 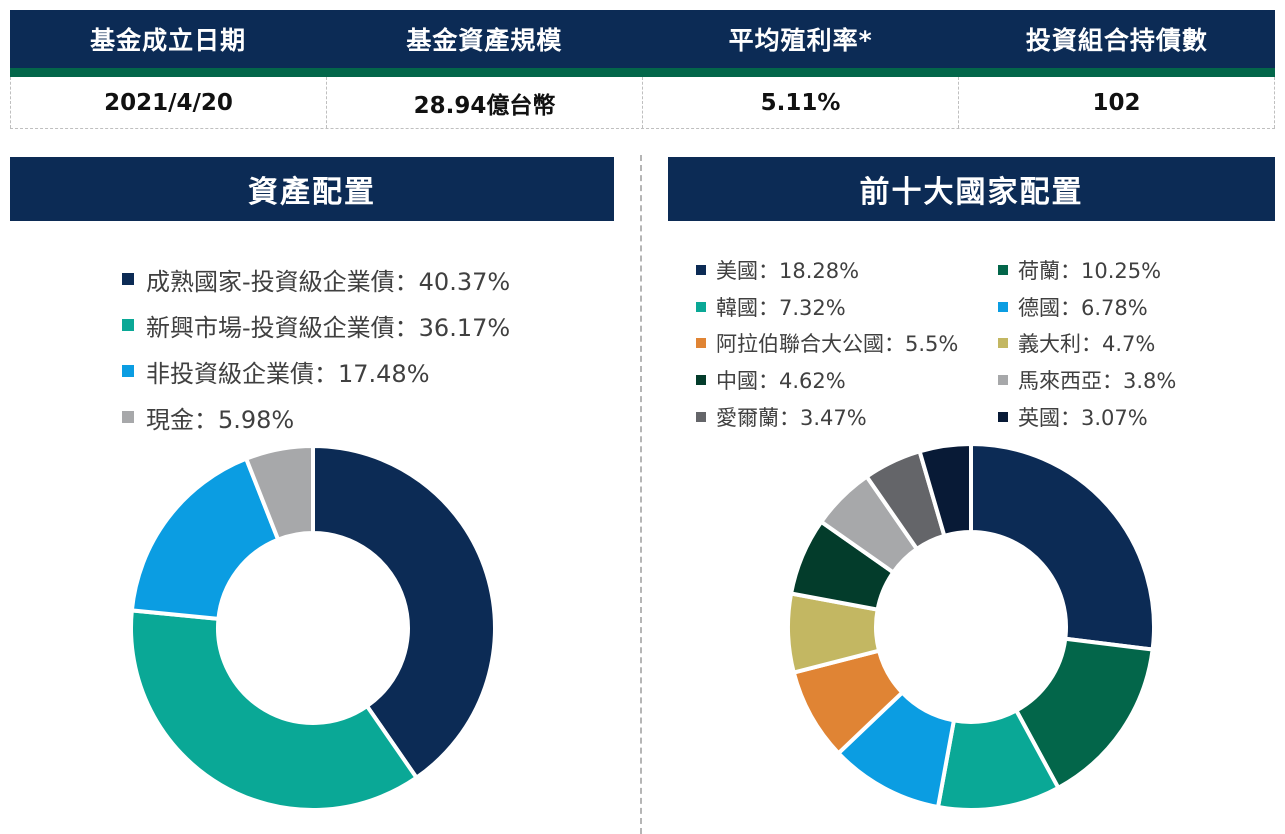 What do you see at coordinates (1117, 102) in the screenshot?
I see `value-holdings-count: 102` at bounding box center [1117, 102].